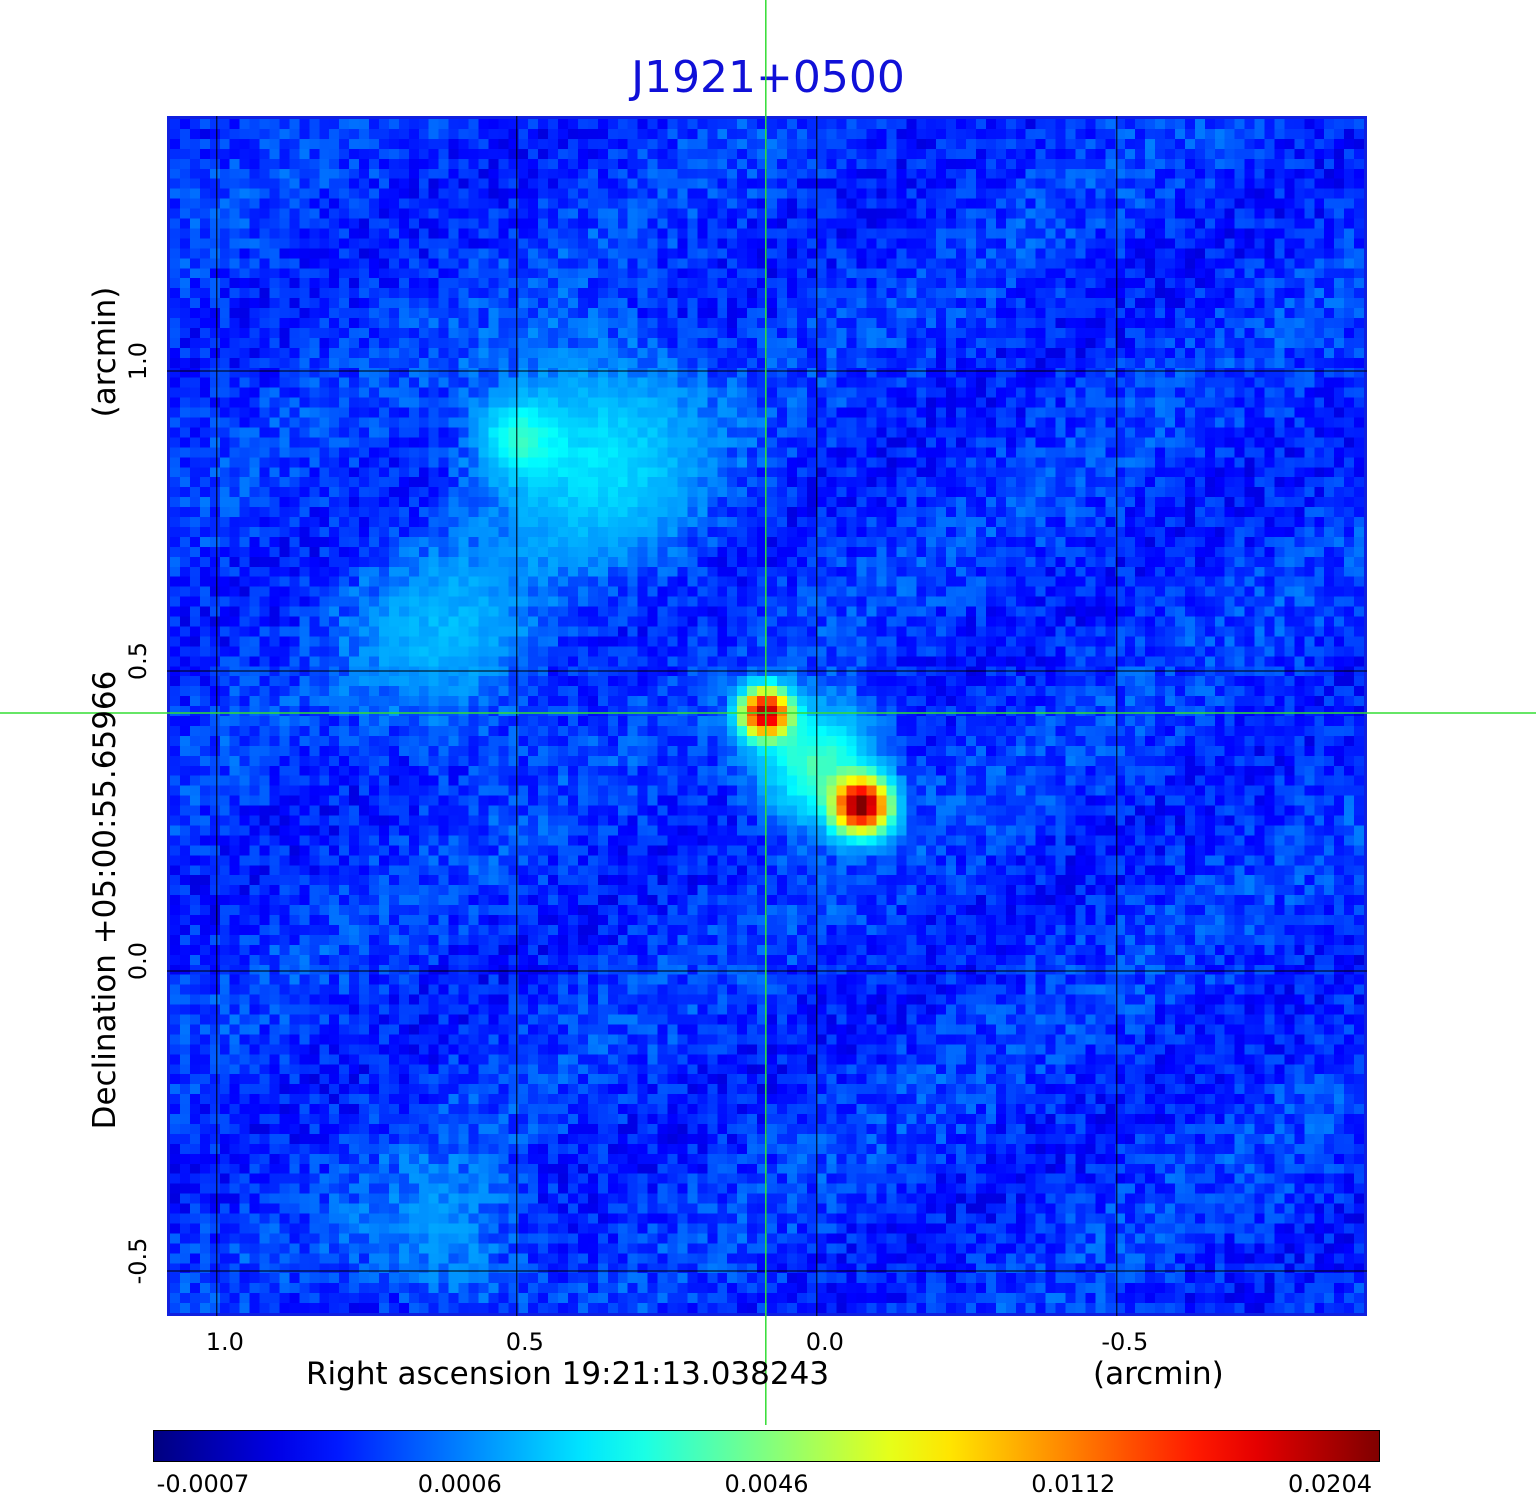 This screenshot has width=1536, height=1500. I want to click on colorbar, so click(766, 1446).